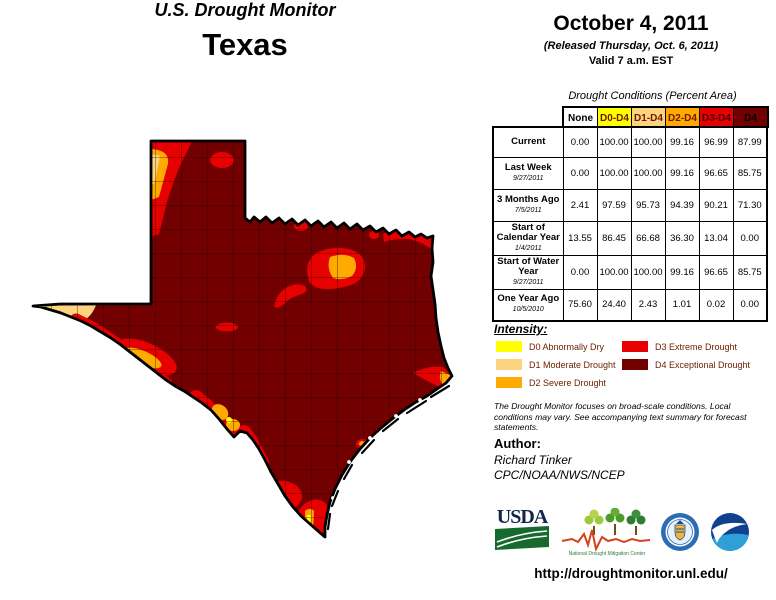 This screenshot has height=600, width=776. What do you see at coordinates (528, 232) in the screenshot?
I see `row-label: Start of Calendar Year` at bounding box center [528, 232].